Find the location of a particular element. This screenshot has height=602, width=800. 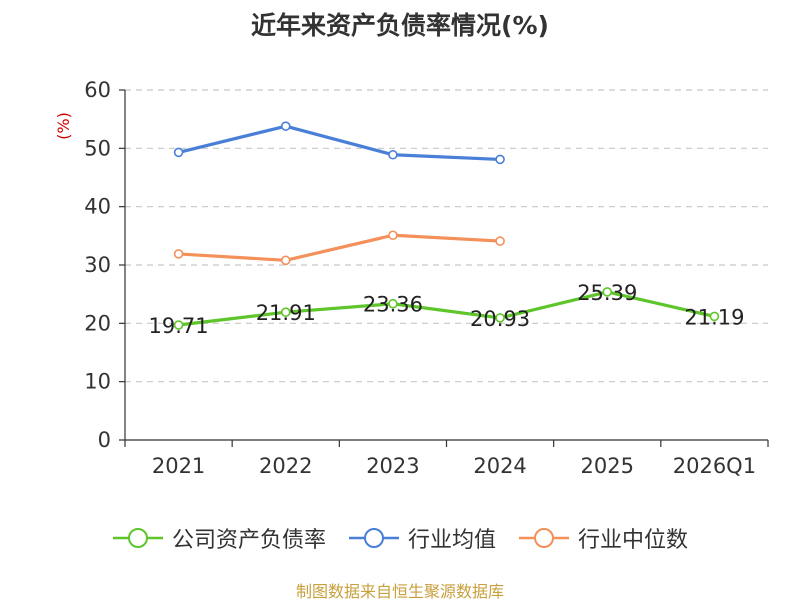

legend-item: 行业中位数 is located at coordinates (603, 538).